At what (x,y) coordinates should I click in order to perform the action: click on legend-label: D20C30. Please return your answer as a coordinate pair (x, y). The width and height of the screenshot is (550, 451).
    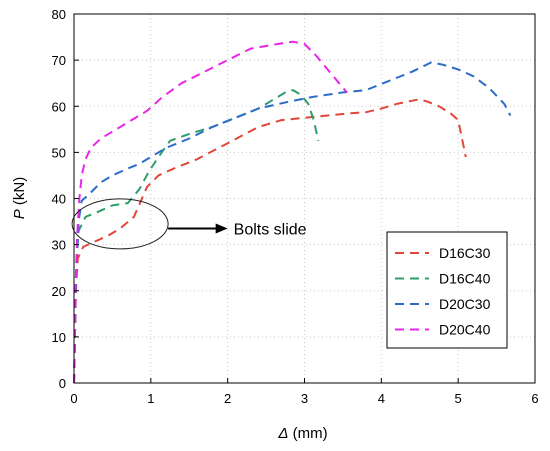
    Looking at the image, I should click on (465, 304).